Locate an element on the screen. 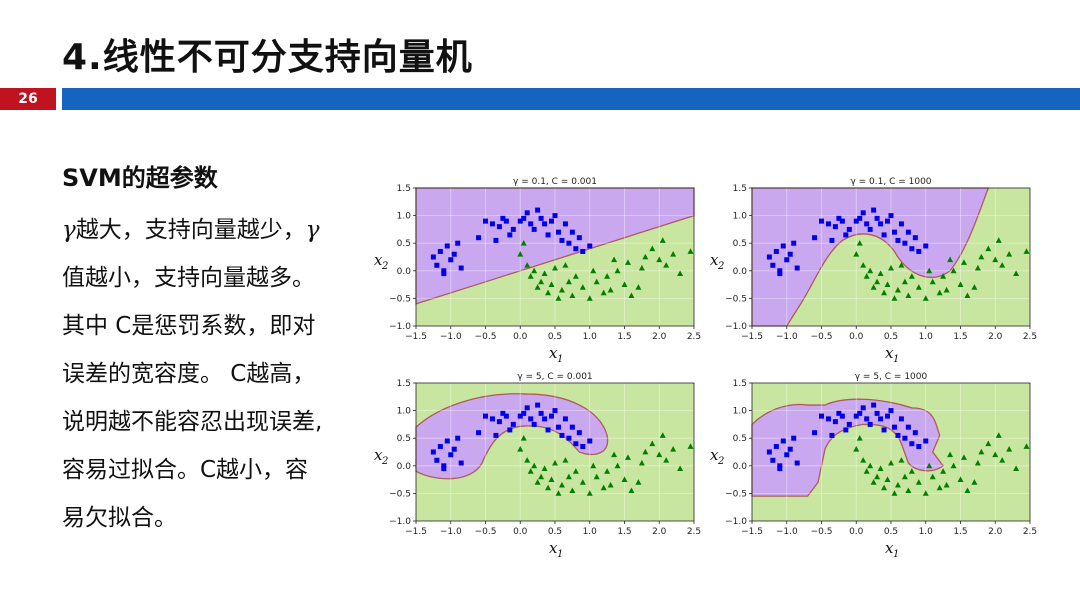 This screenshot has width=1080, height=608. x-tick-label: 2.0 is located at coordinates (995, 337).